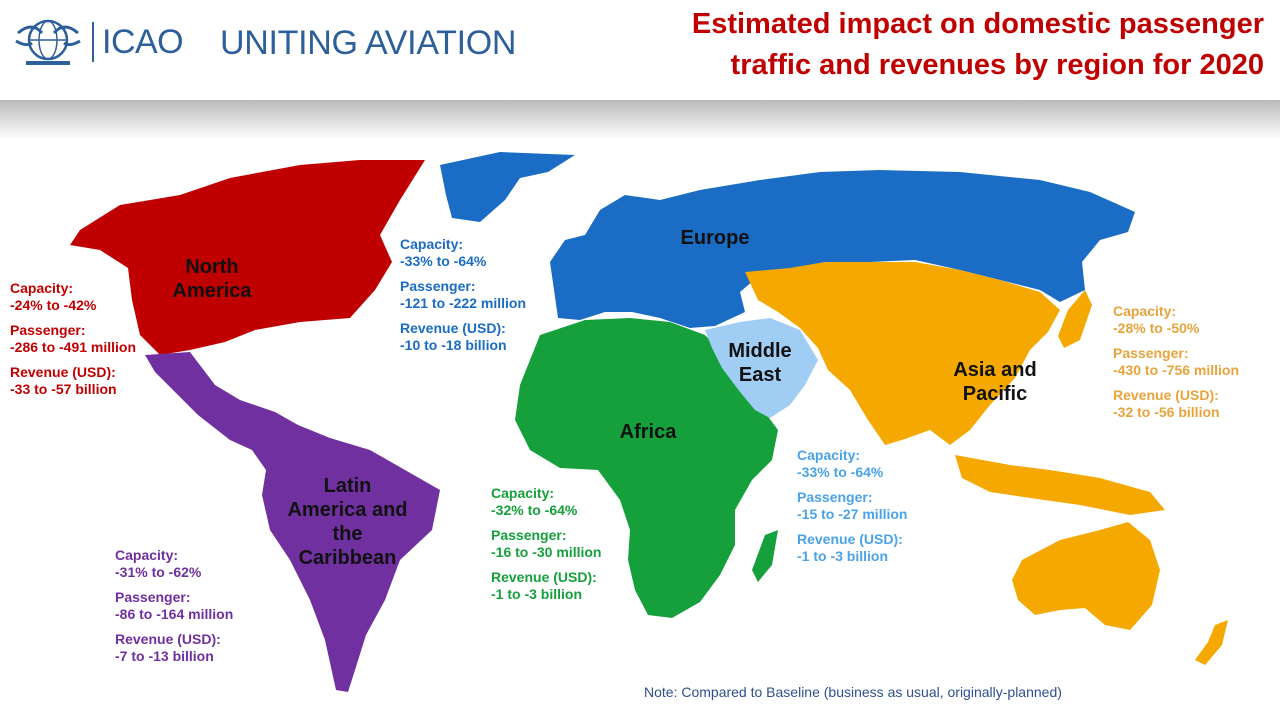  What do you see at coordinates (760, 375) in the screenshot?
I see `region-label-line: East` at bounding box center [760, 375].